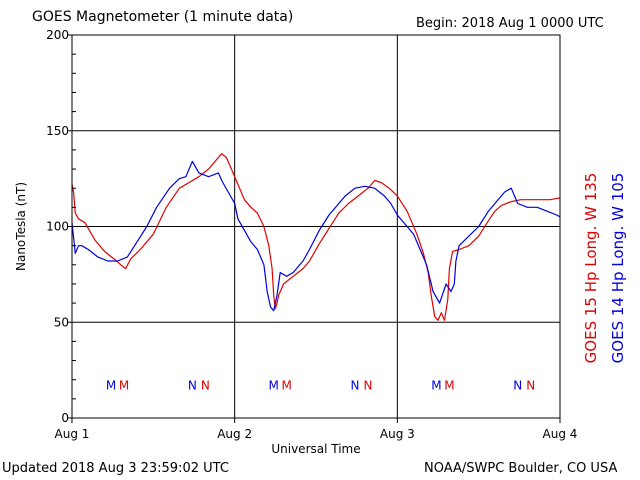 The image size is (640, 480). What do you see at coordinates (21, 226) in the screenshot?
I see `y-axis-label: NanoTesla (nT)` at bounding box center [21, 226].